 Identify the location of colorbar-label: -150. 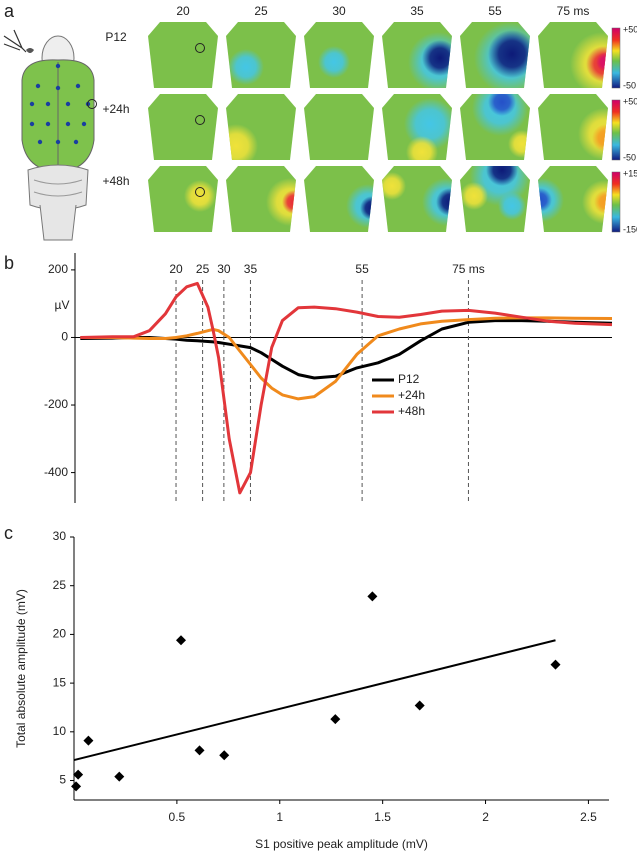
(630, 229).